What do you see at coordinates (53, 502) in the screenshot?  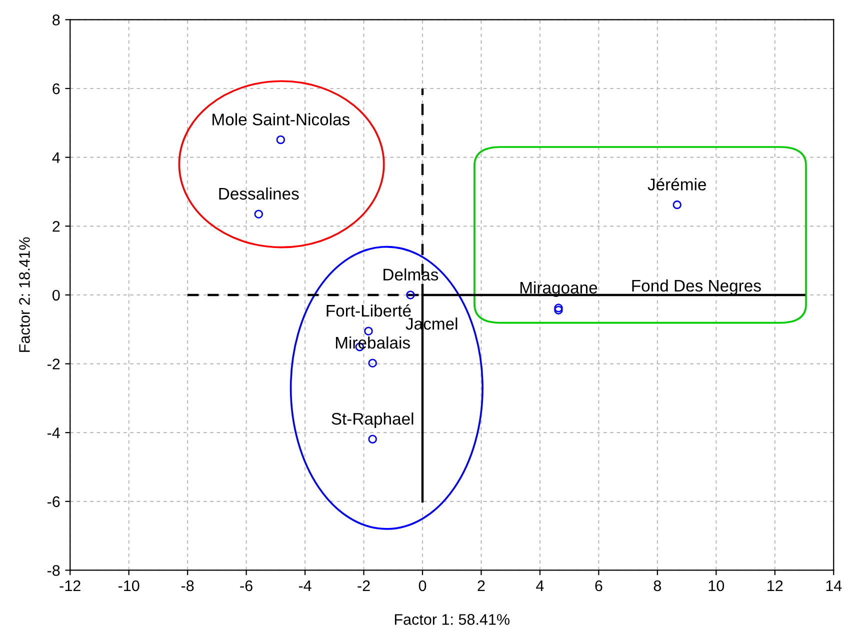 I see `y-tick-label: -6` at bounding box center [53, 502].